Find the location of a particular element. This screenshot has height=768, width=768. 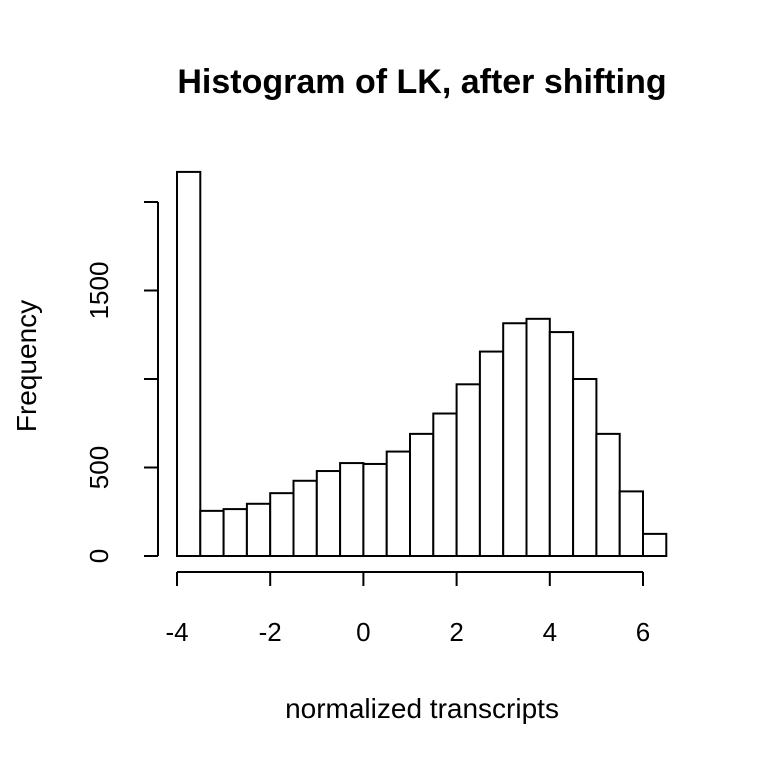

x-axis: -4 -2 0 2 4 6 is located at coordinates (407, 609).